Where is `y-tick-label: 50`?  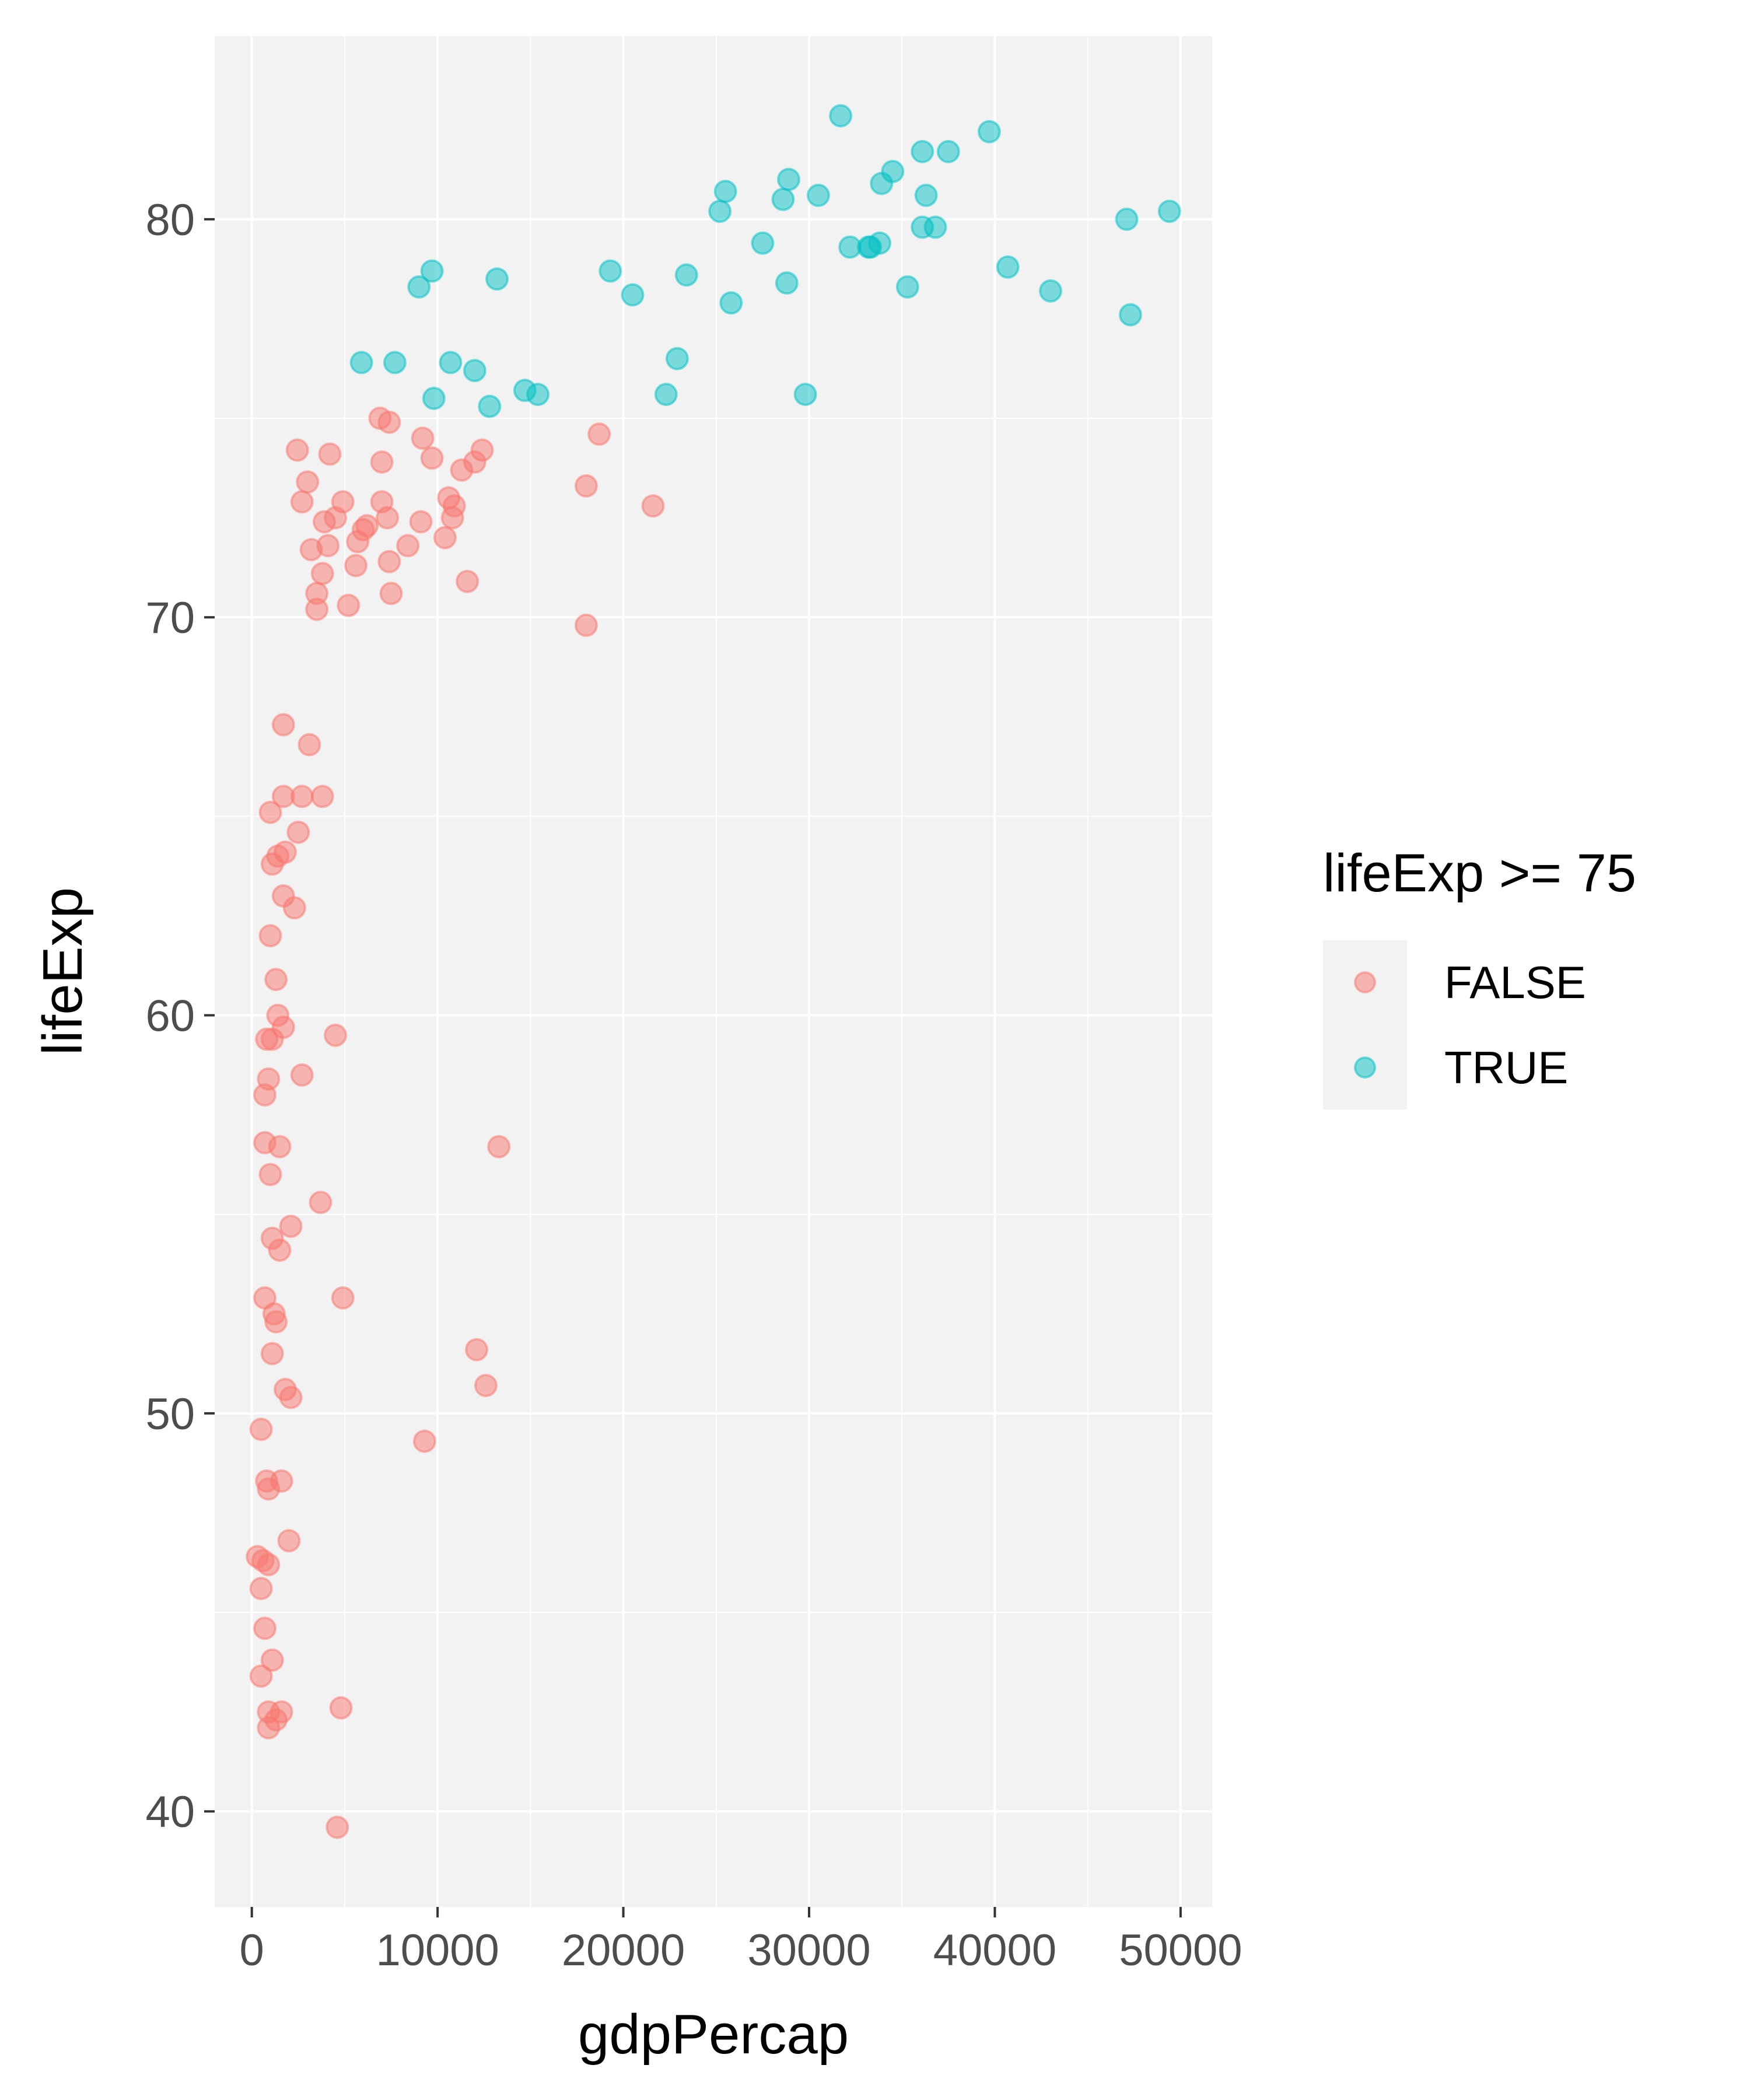 y-tick-label: 50 is located at coordinates (170, 1414).